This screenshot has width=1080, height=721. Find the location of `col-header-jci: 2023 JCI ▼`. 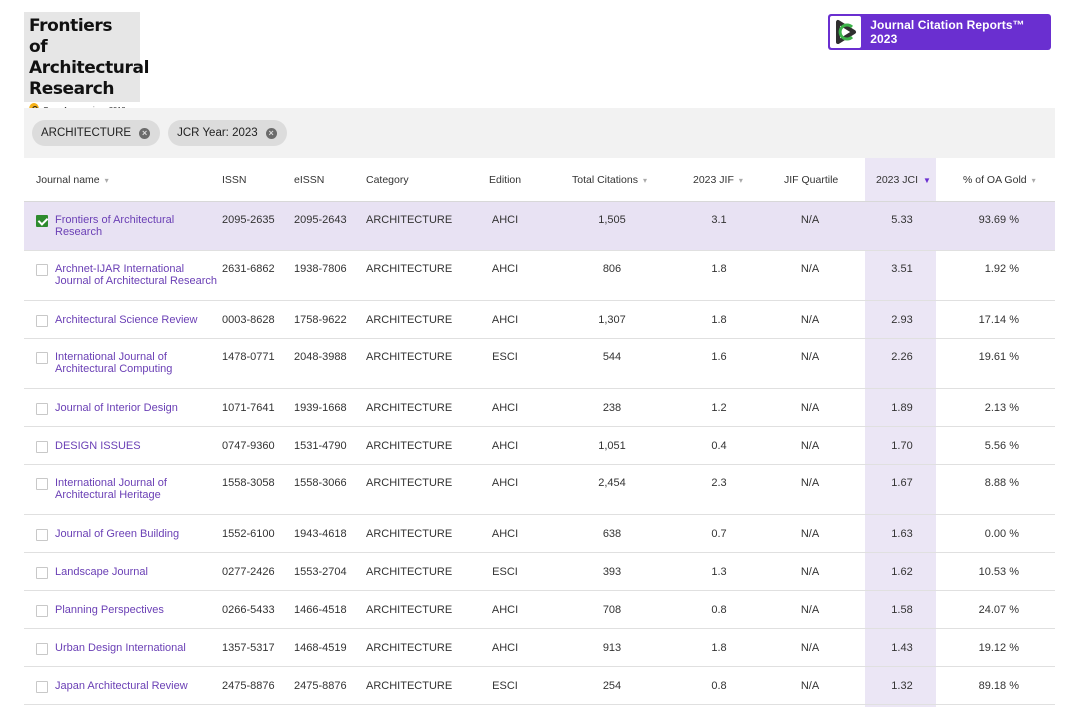

col-header-jci: 2023 JCI ▼ is located at coordinates (903, 180).